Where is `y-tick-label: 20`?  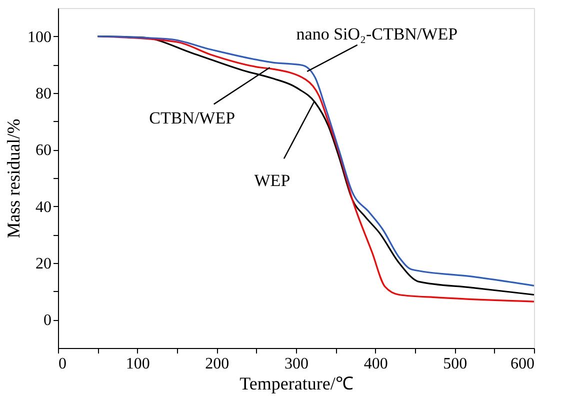
y-tick-label: 20 is located at coordinates (44, 264).